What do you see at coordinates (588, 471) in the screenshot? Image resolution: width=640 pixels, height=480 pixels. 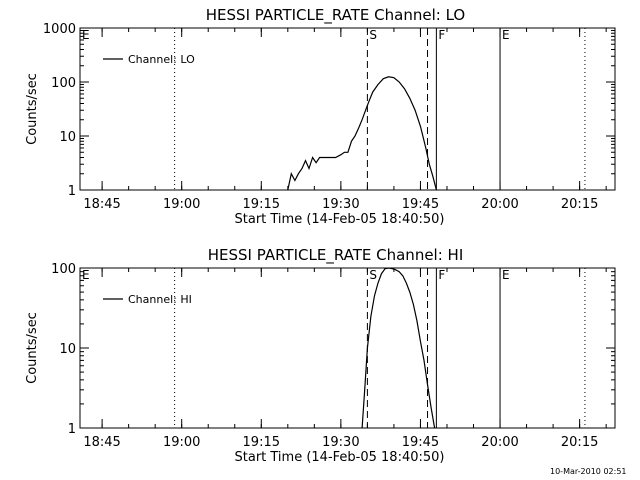 I see `timestamp-label: 10-Mar-2010 02:51` at bounding box center [588, 471].